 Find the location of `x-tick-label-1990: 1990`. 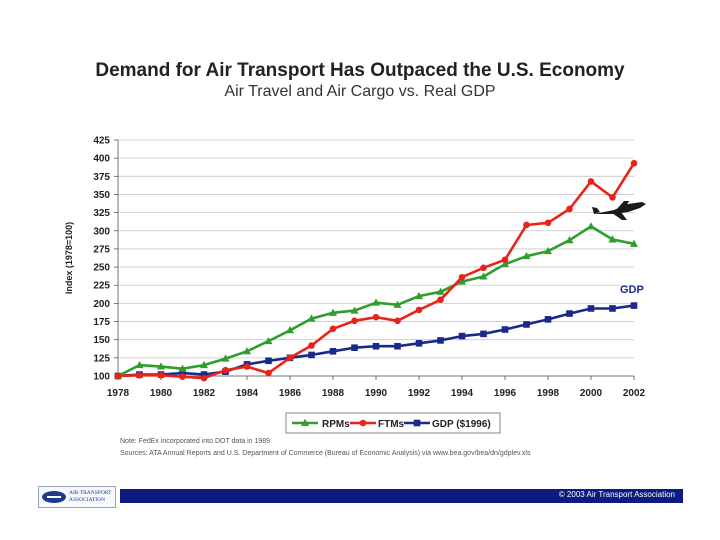

x-tick-label-1990: 1990 is located at coordinates (376, 393).